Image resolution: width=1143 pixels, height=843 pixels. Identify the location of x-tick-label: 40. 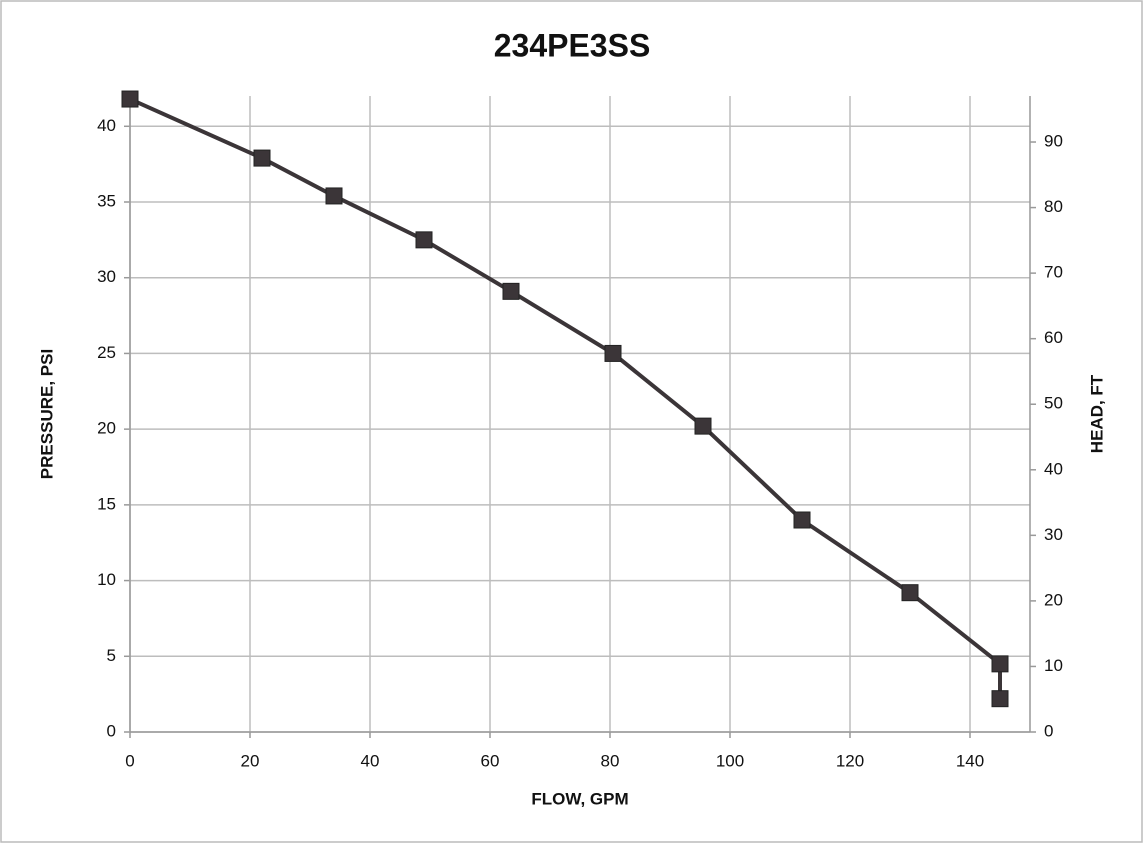
(370, 760).